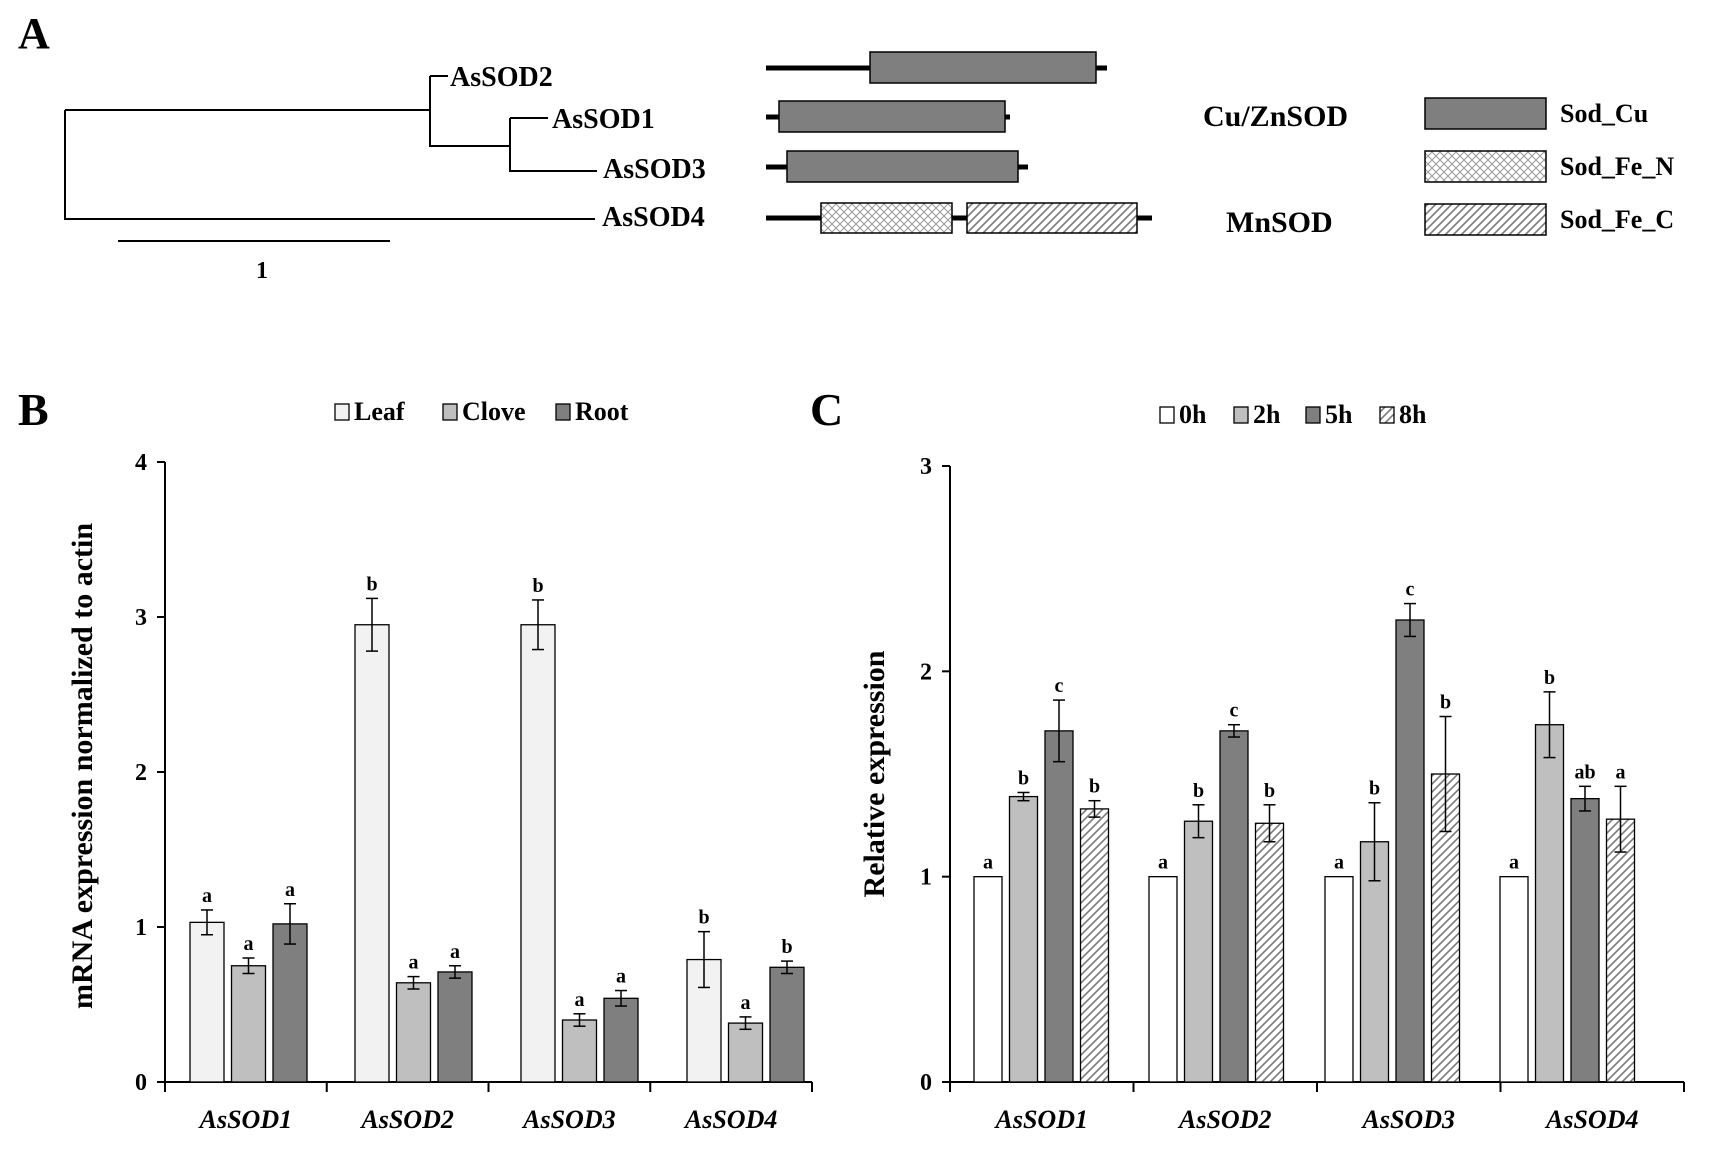  Describe the element at coordinates (602, 411) in the screenshot. I see `legend-label: Root` at that location.